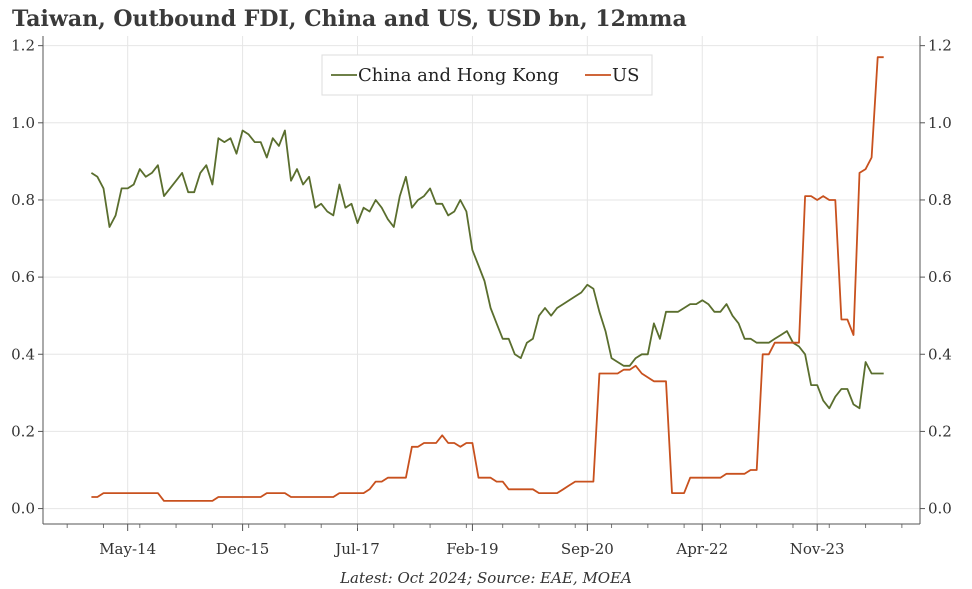 The width and height of the screenshot is (972, 589). Describe the element at coordinates (356, 549) in the screenshot. I see `x-tick-label: Jul-17` at that location.